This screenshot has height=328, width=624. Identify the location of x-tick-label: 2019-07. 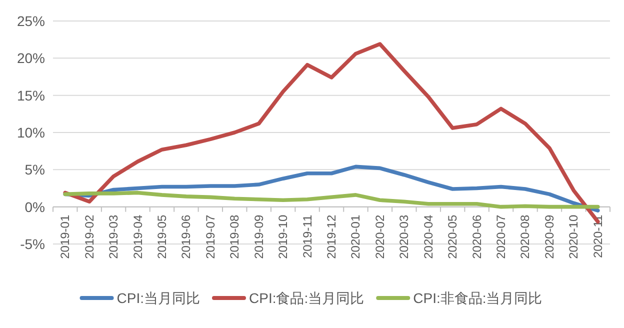
(210, 236).